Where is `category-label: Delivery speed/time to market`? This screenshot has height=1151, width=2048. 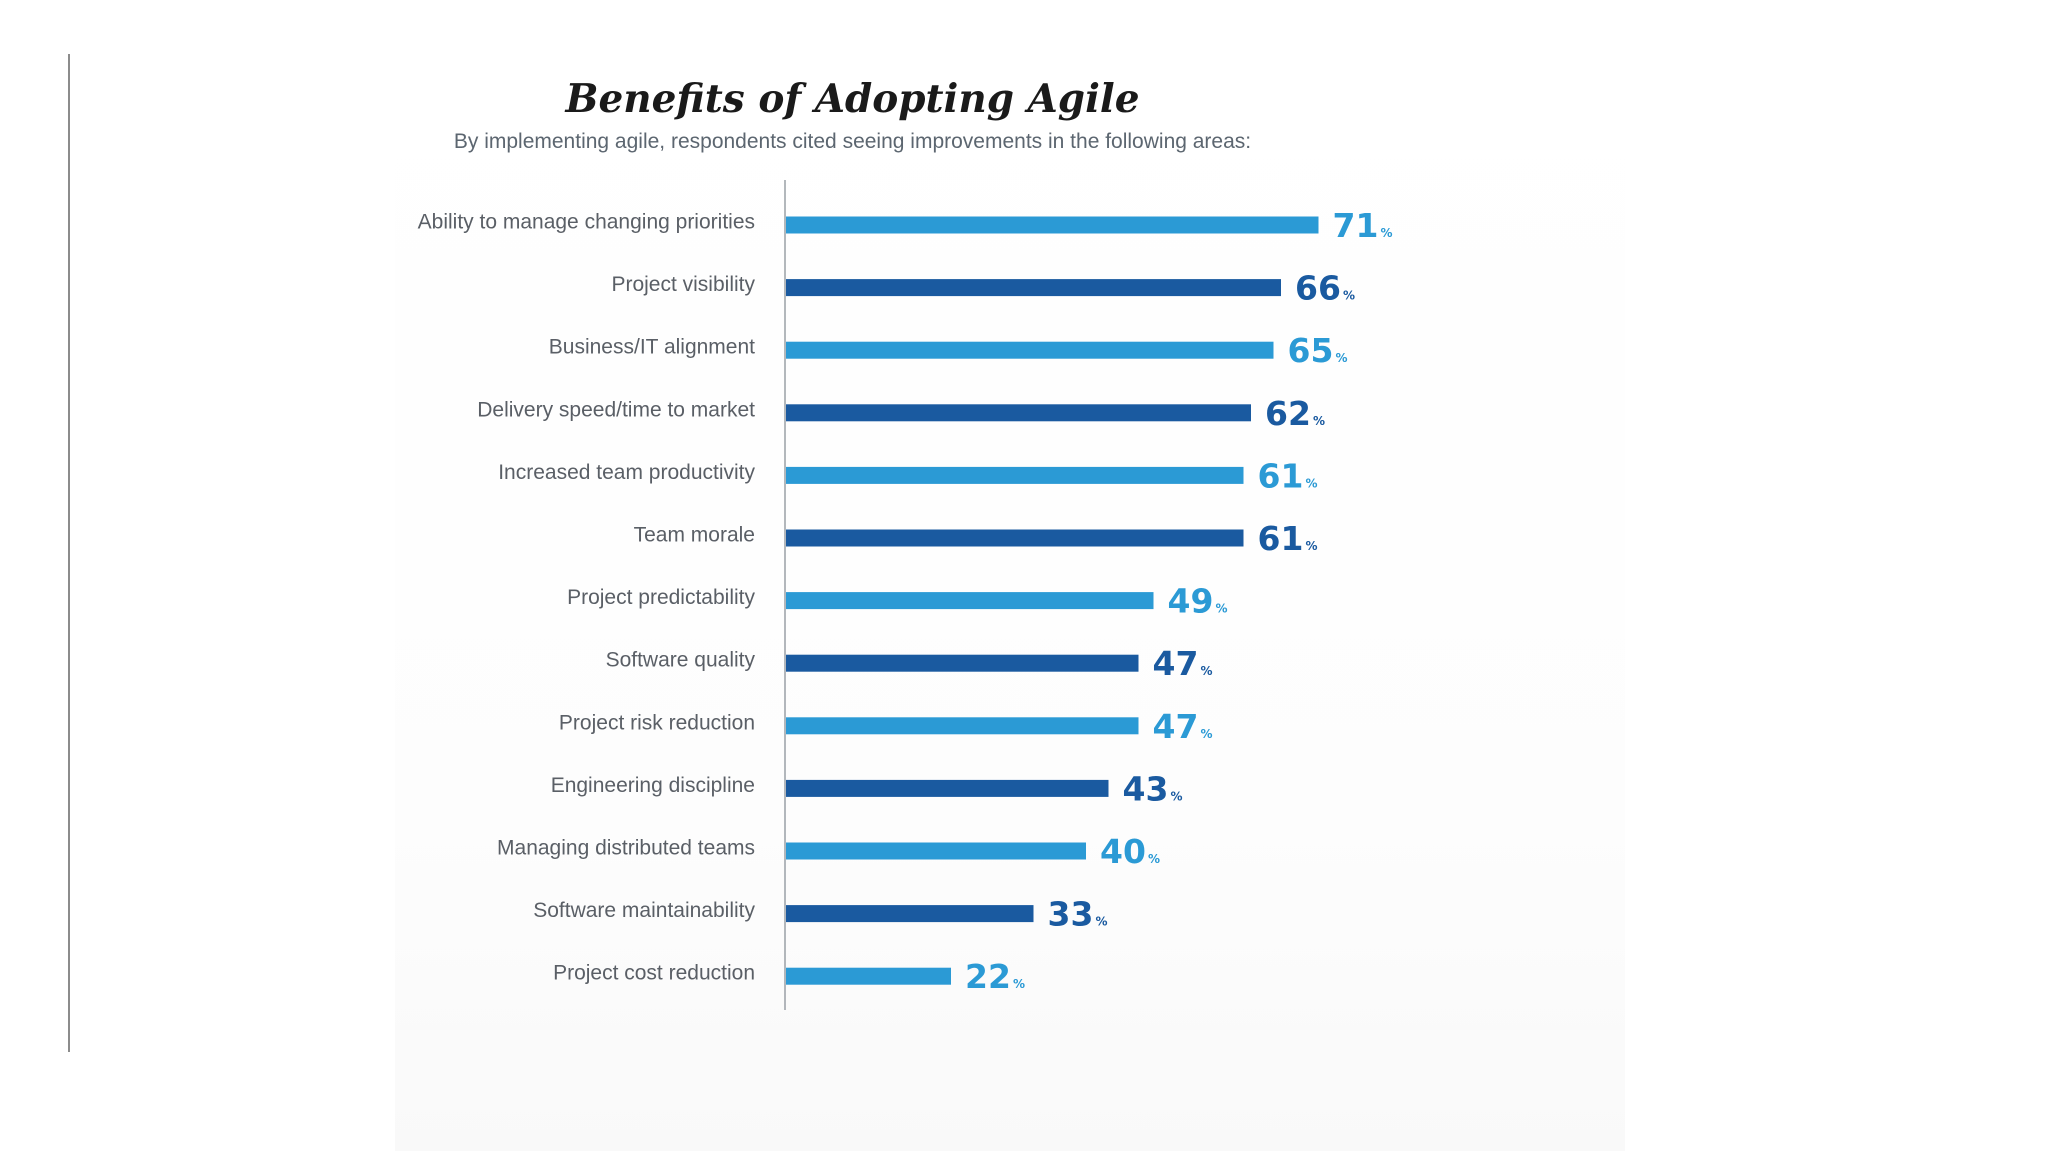
category-label: Delivery speed/time to market is located at coordinates (616, 409).